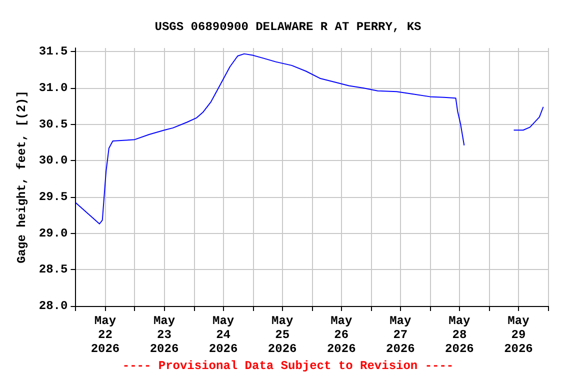 The height and width of the screenshot is (384, 576). Describe the element at coordinates (53, 197) in the screenshot. I see `y-tick-label: 29.5` at that location.